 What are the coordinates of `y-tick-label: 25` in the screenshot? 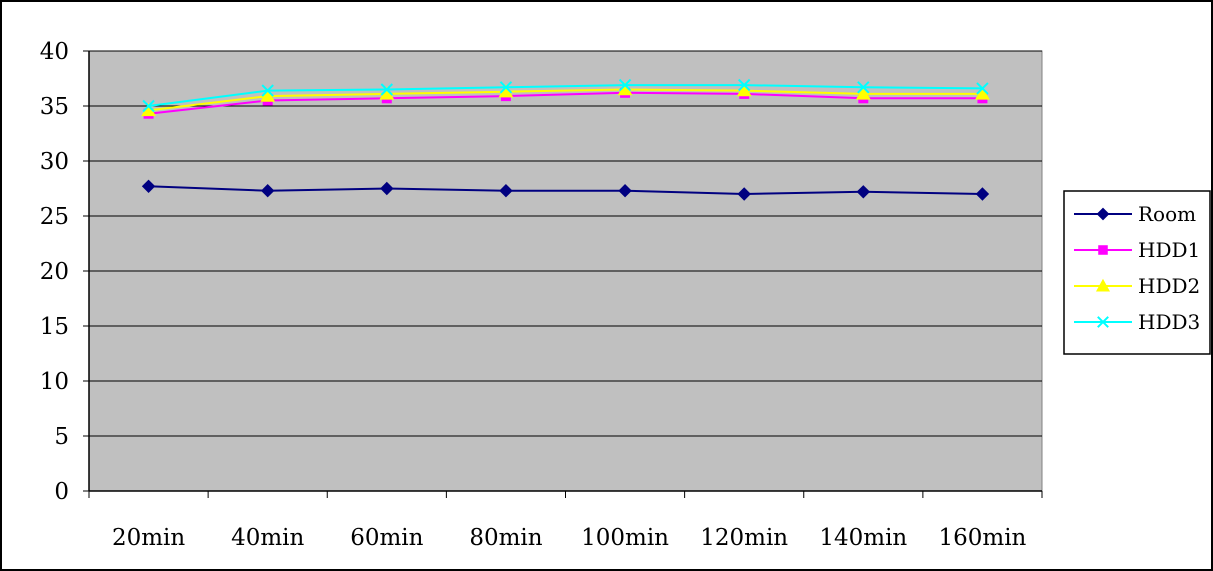 It's located at (54, 217).